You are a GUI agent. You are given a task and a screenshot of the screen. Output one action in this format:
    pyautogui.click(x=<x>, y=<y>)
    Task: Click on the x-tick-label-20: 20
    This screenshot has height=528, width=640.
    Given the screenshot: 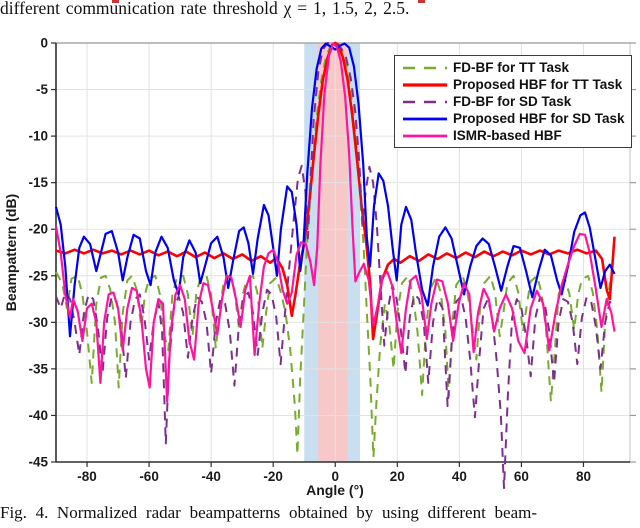 What is the action you would take?
    pyautogui.click(x=397, y=476)
    